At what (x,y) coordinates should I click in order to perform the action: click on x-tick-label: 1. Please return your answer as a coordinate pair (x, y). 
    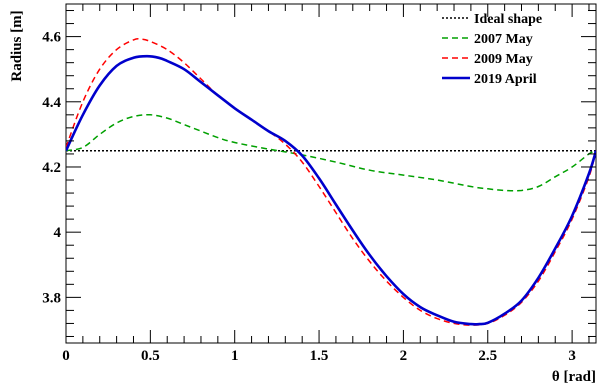
    Looking at the image, I should click on (235, 356).